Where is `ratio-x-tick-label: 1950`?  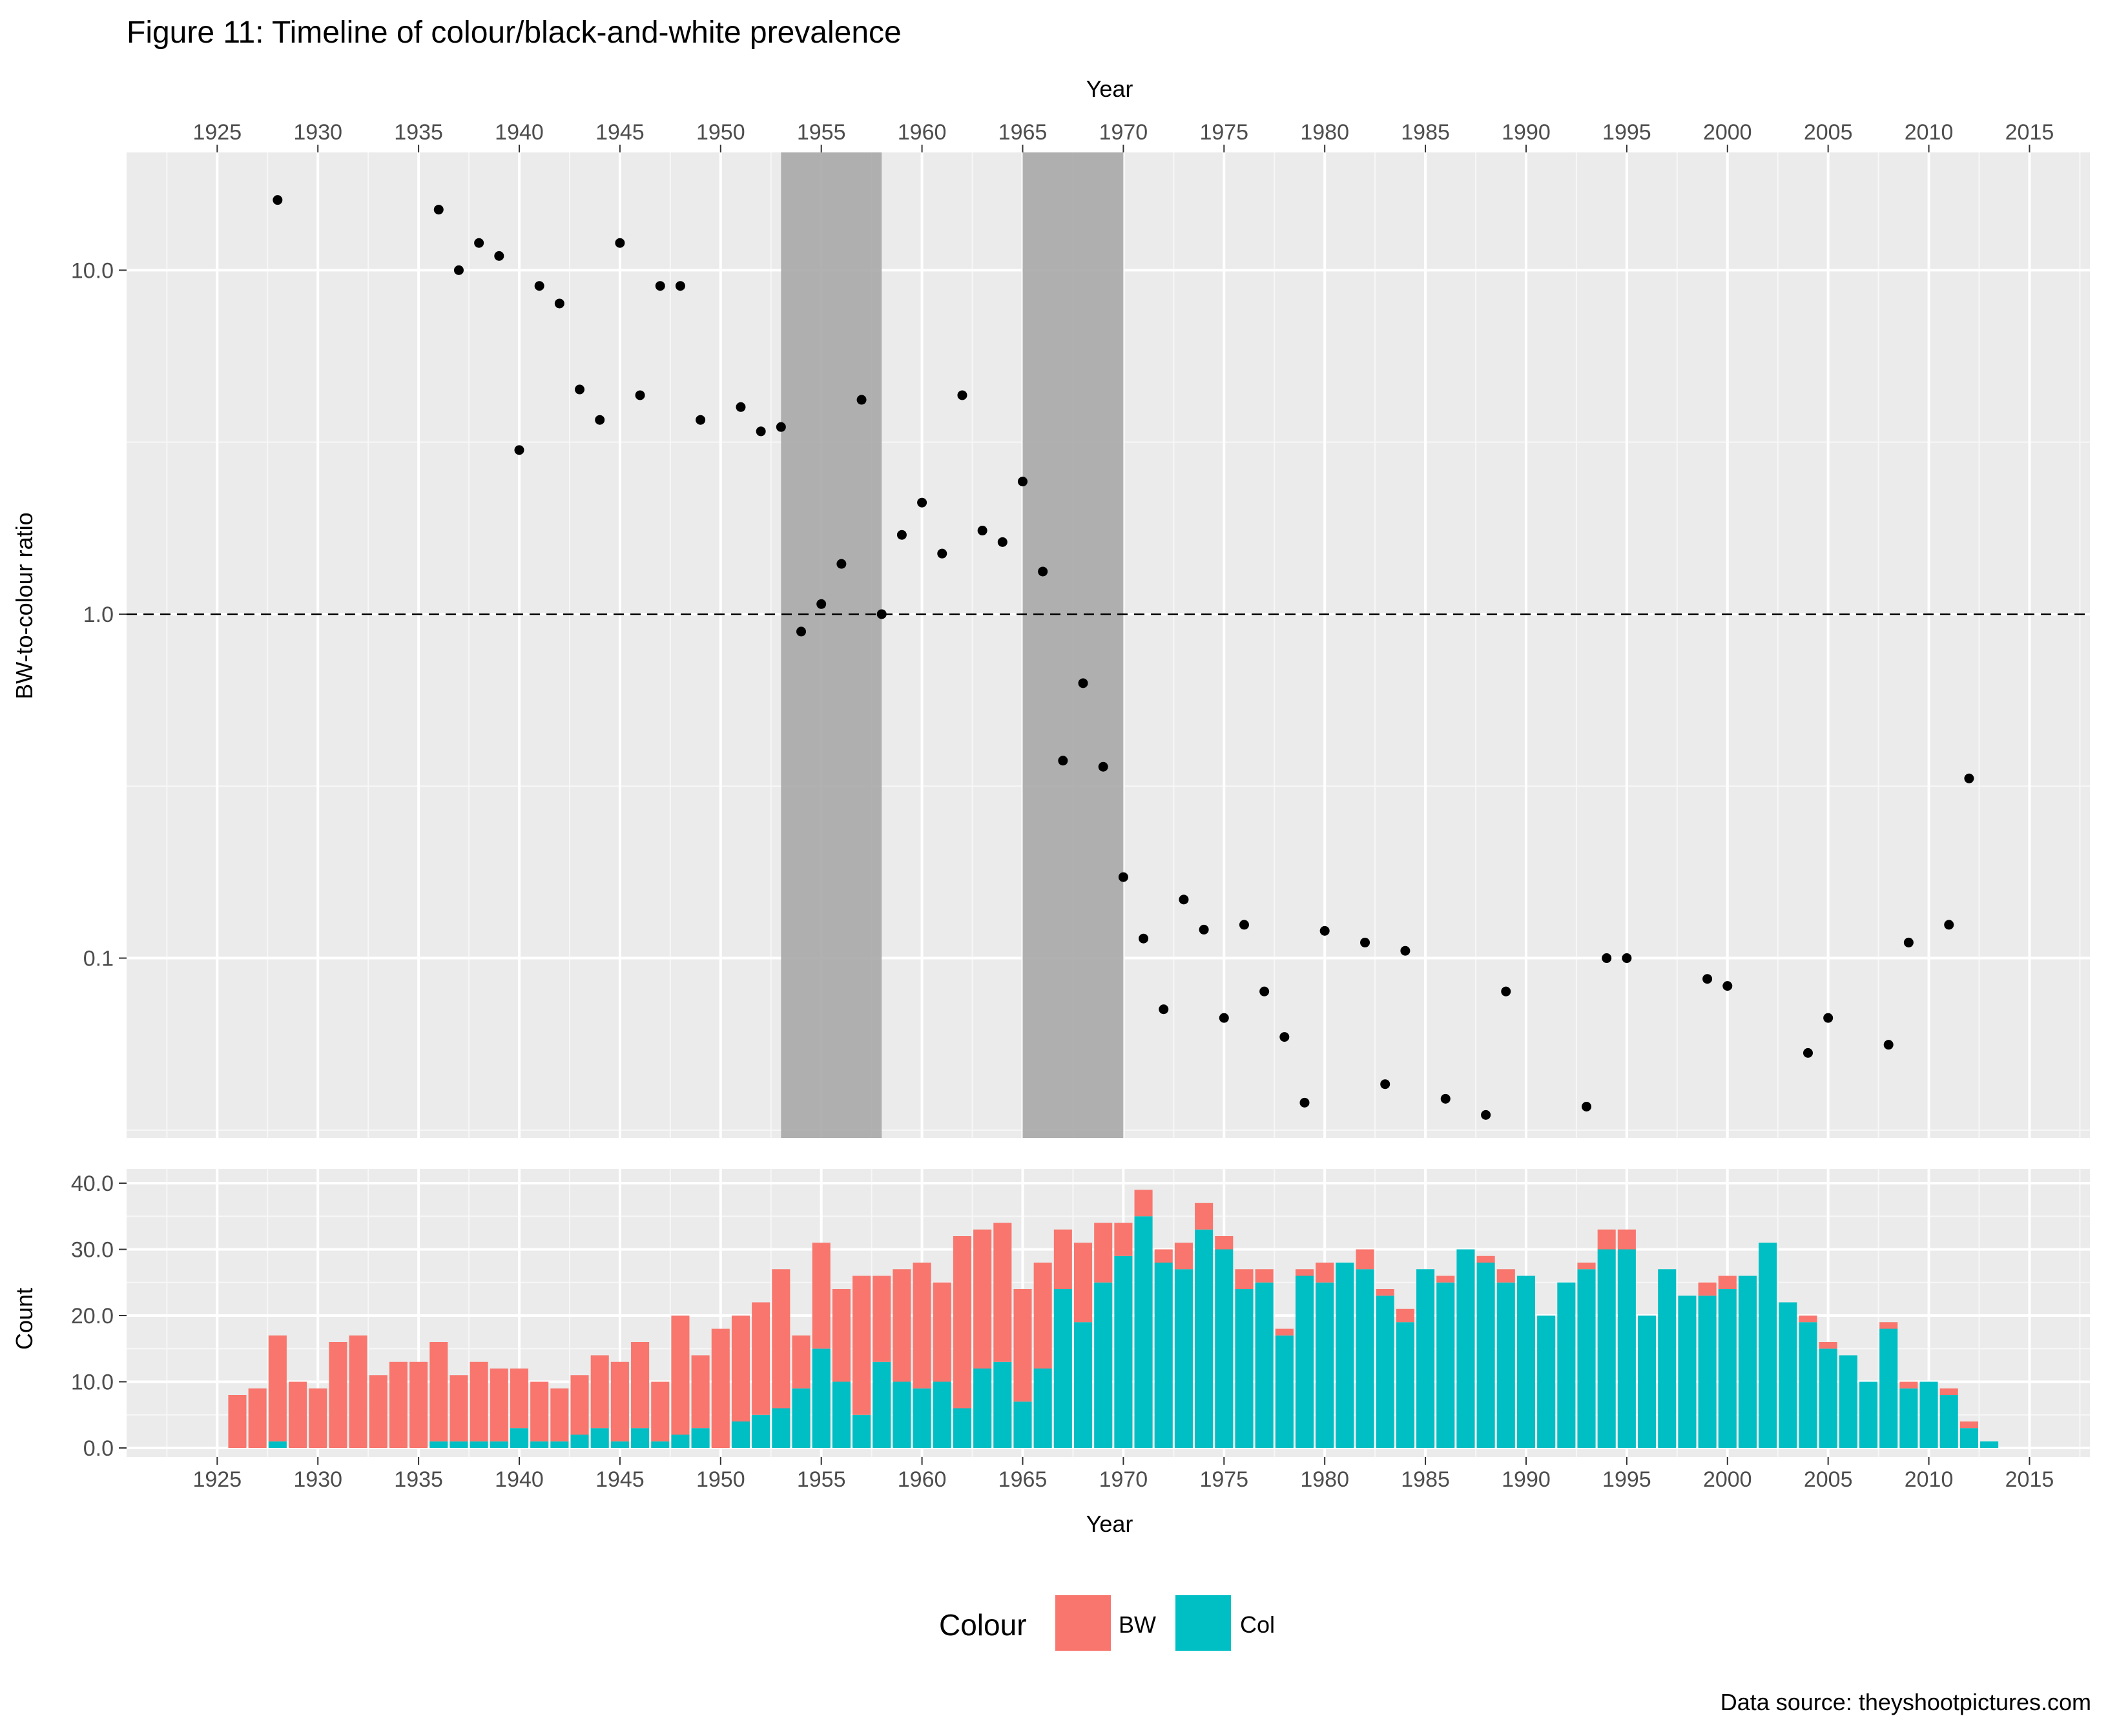
ratio-x-tick-label: 1950 is located at coordinates (720, 132).